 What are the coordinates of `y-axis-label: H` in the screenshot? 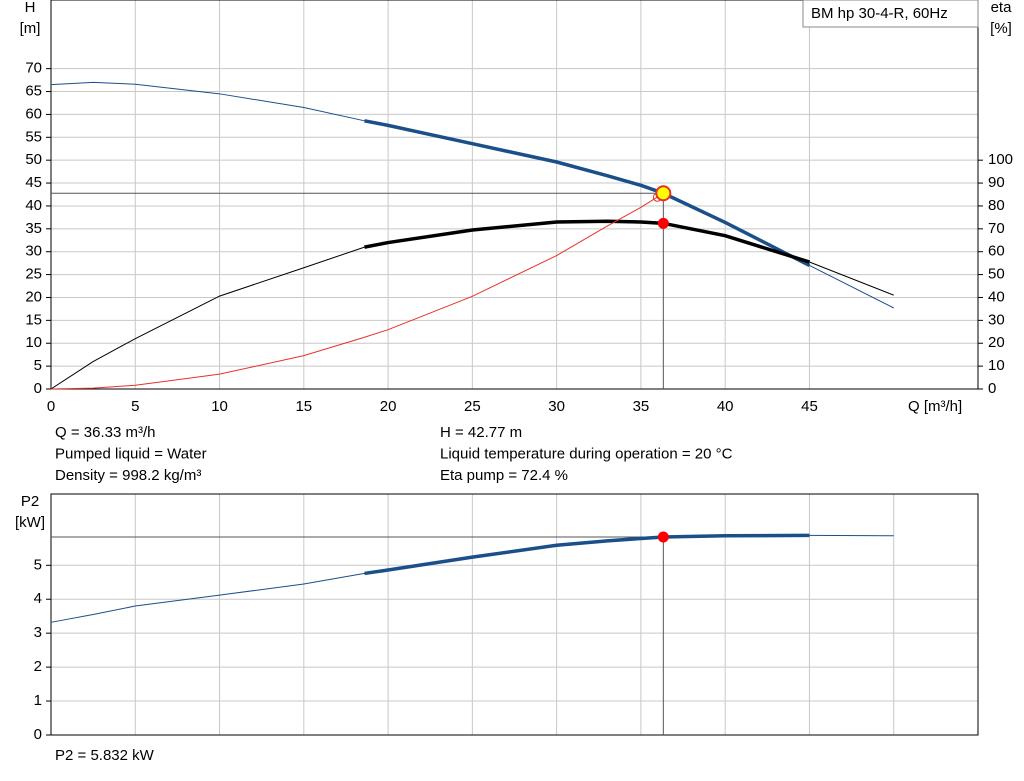 It's located at (30, 8).